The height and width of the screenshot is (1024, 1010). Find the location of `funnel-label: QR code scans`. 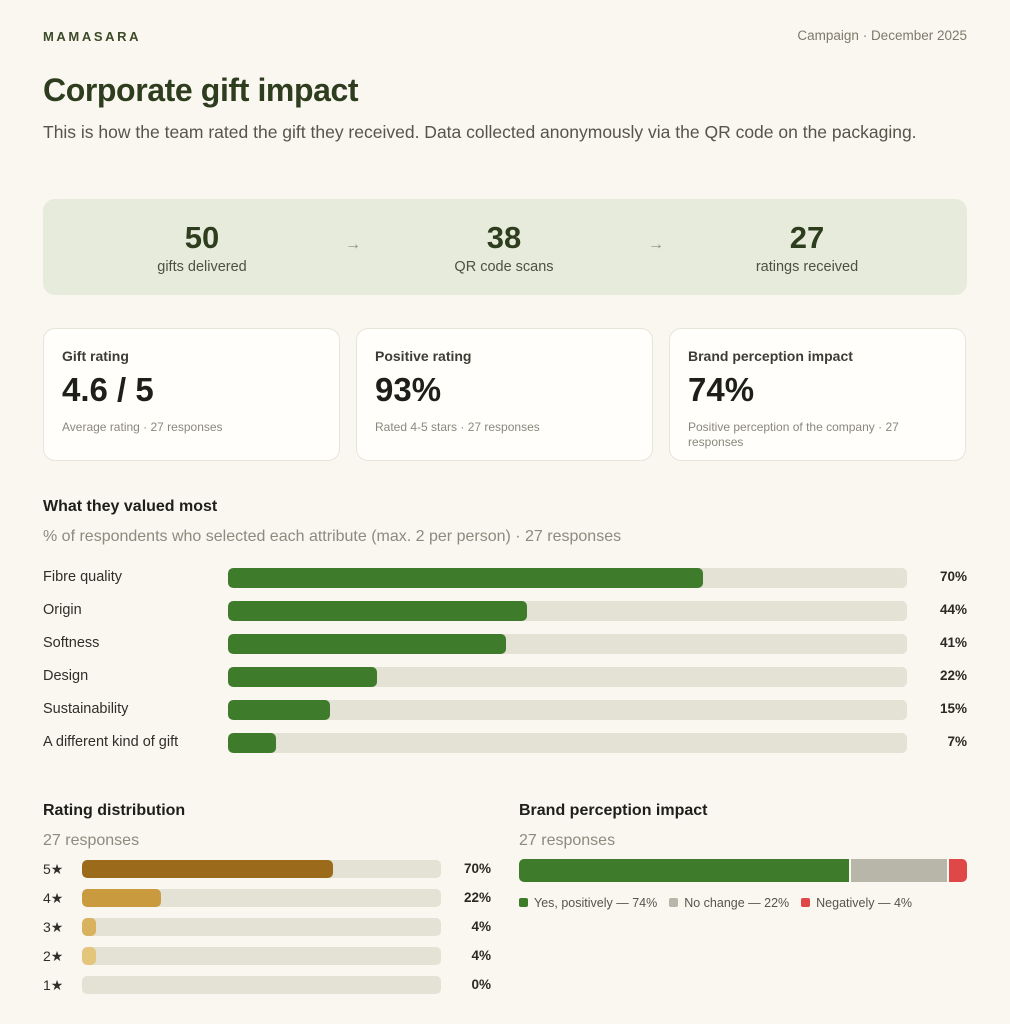

funnel-label: QR code scans is located at coordinates (504, 267).